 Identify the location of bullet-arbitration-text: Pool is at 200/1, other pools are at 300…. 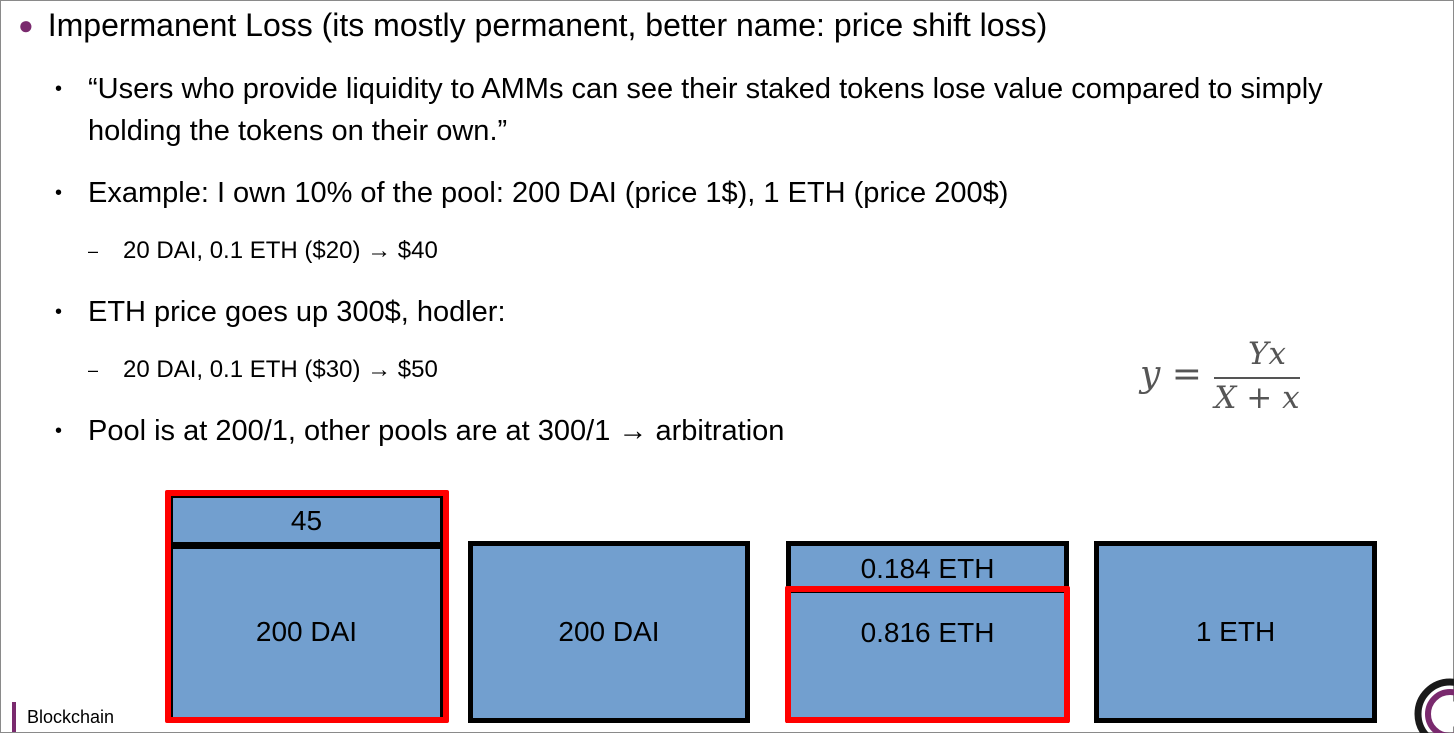
(436, 431).